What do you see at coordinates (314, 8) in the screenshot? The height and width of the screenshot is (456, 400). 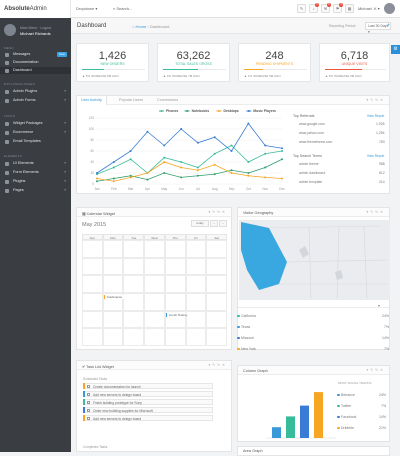 I see `notifications-icon: ♪ 5` at bounding box center [314, 8].